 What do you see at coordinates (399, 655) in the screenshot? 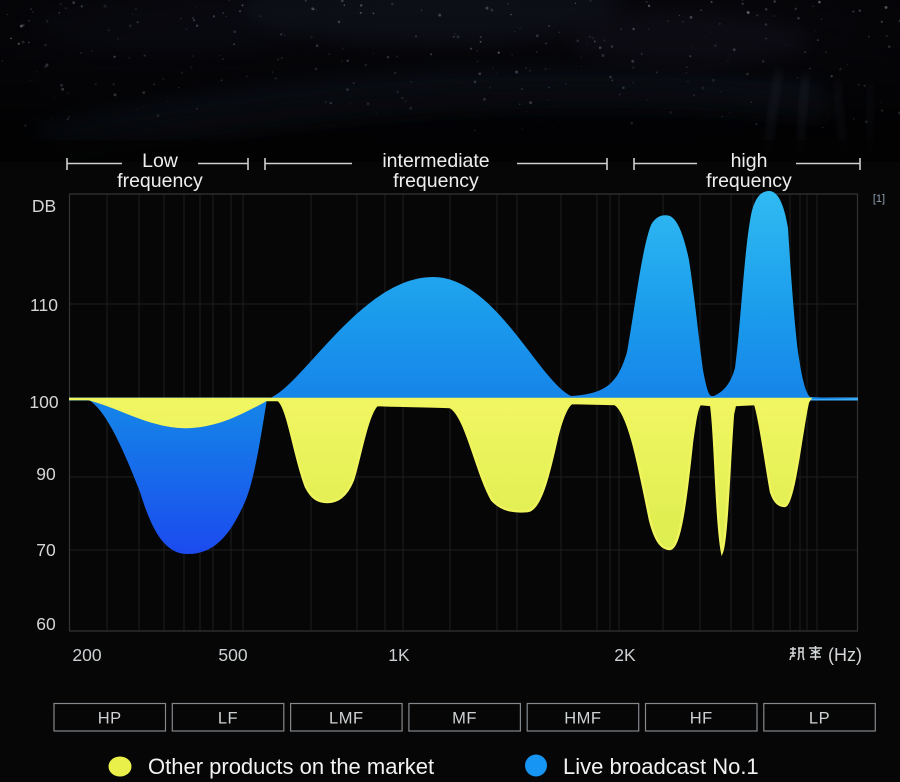
I see `svg-text: 1K` at bounding box center [399, 655].